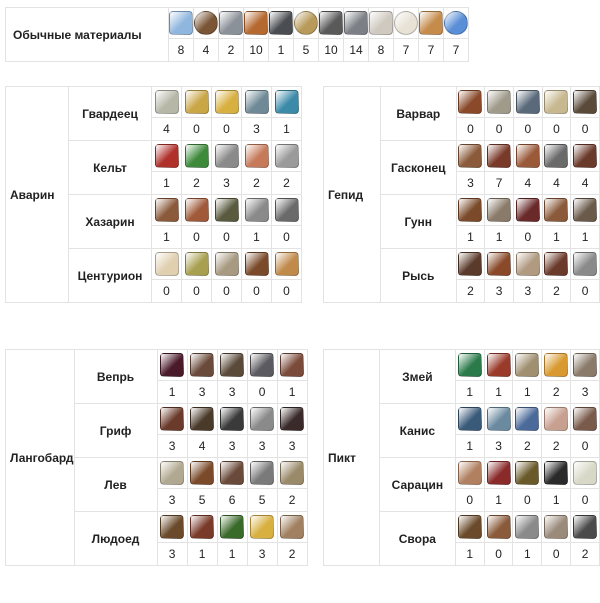 The width and height of the screenshot is (600, 603). What do you see at coordinates (527, 264) in the screenshot?
I see `stone-slab-icon` at bounding box center [527, 264].